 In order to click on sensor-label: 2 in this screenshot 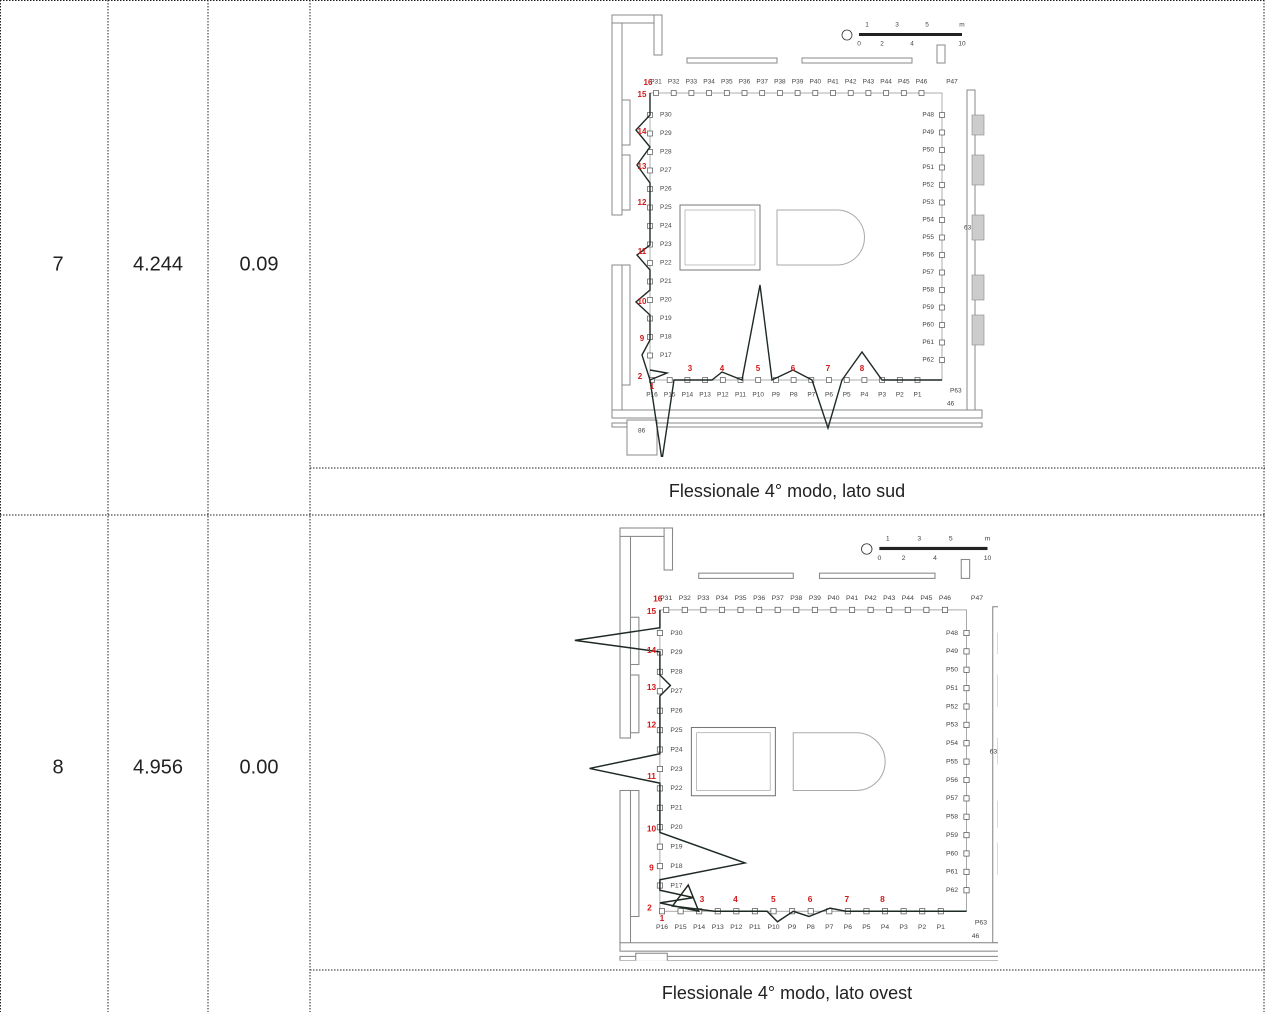, I will do `click(640, 376)`.